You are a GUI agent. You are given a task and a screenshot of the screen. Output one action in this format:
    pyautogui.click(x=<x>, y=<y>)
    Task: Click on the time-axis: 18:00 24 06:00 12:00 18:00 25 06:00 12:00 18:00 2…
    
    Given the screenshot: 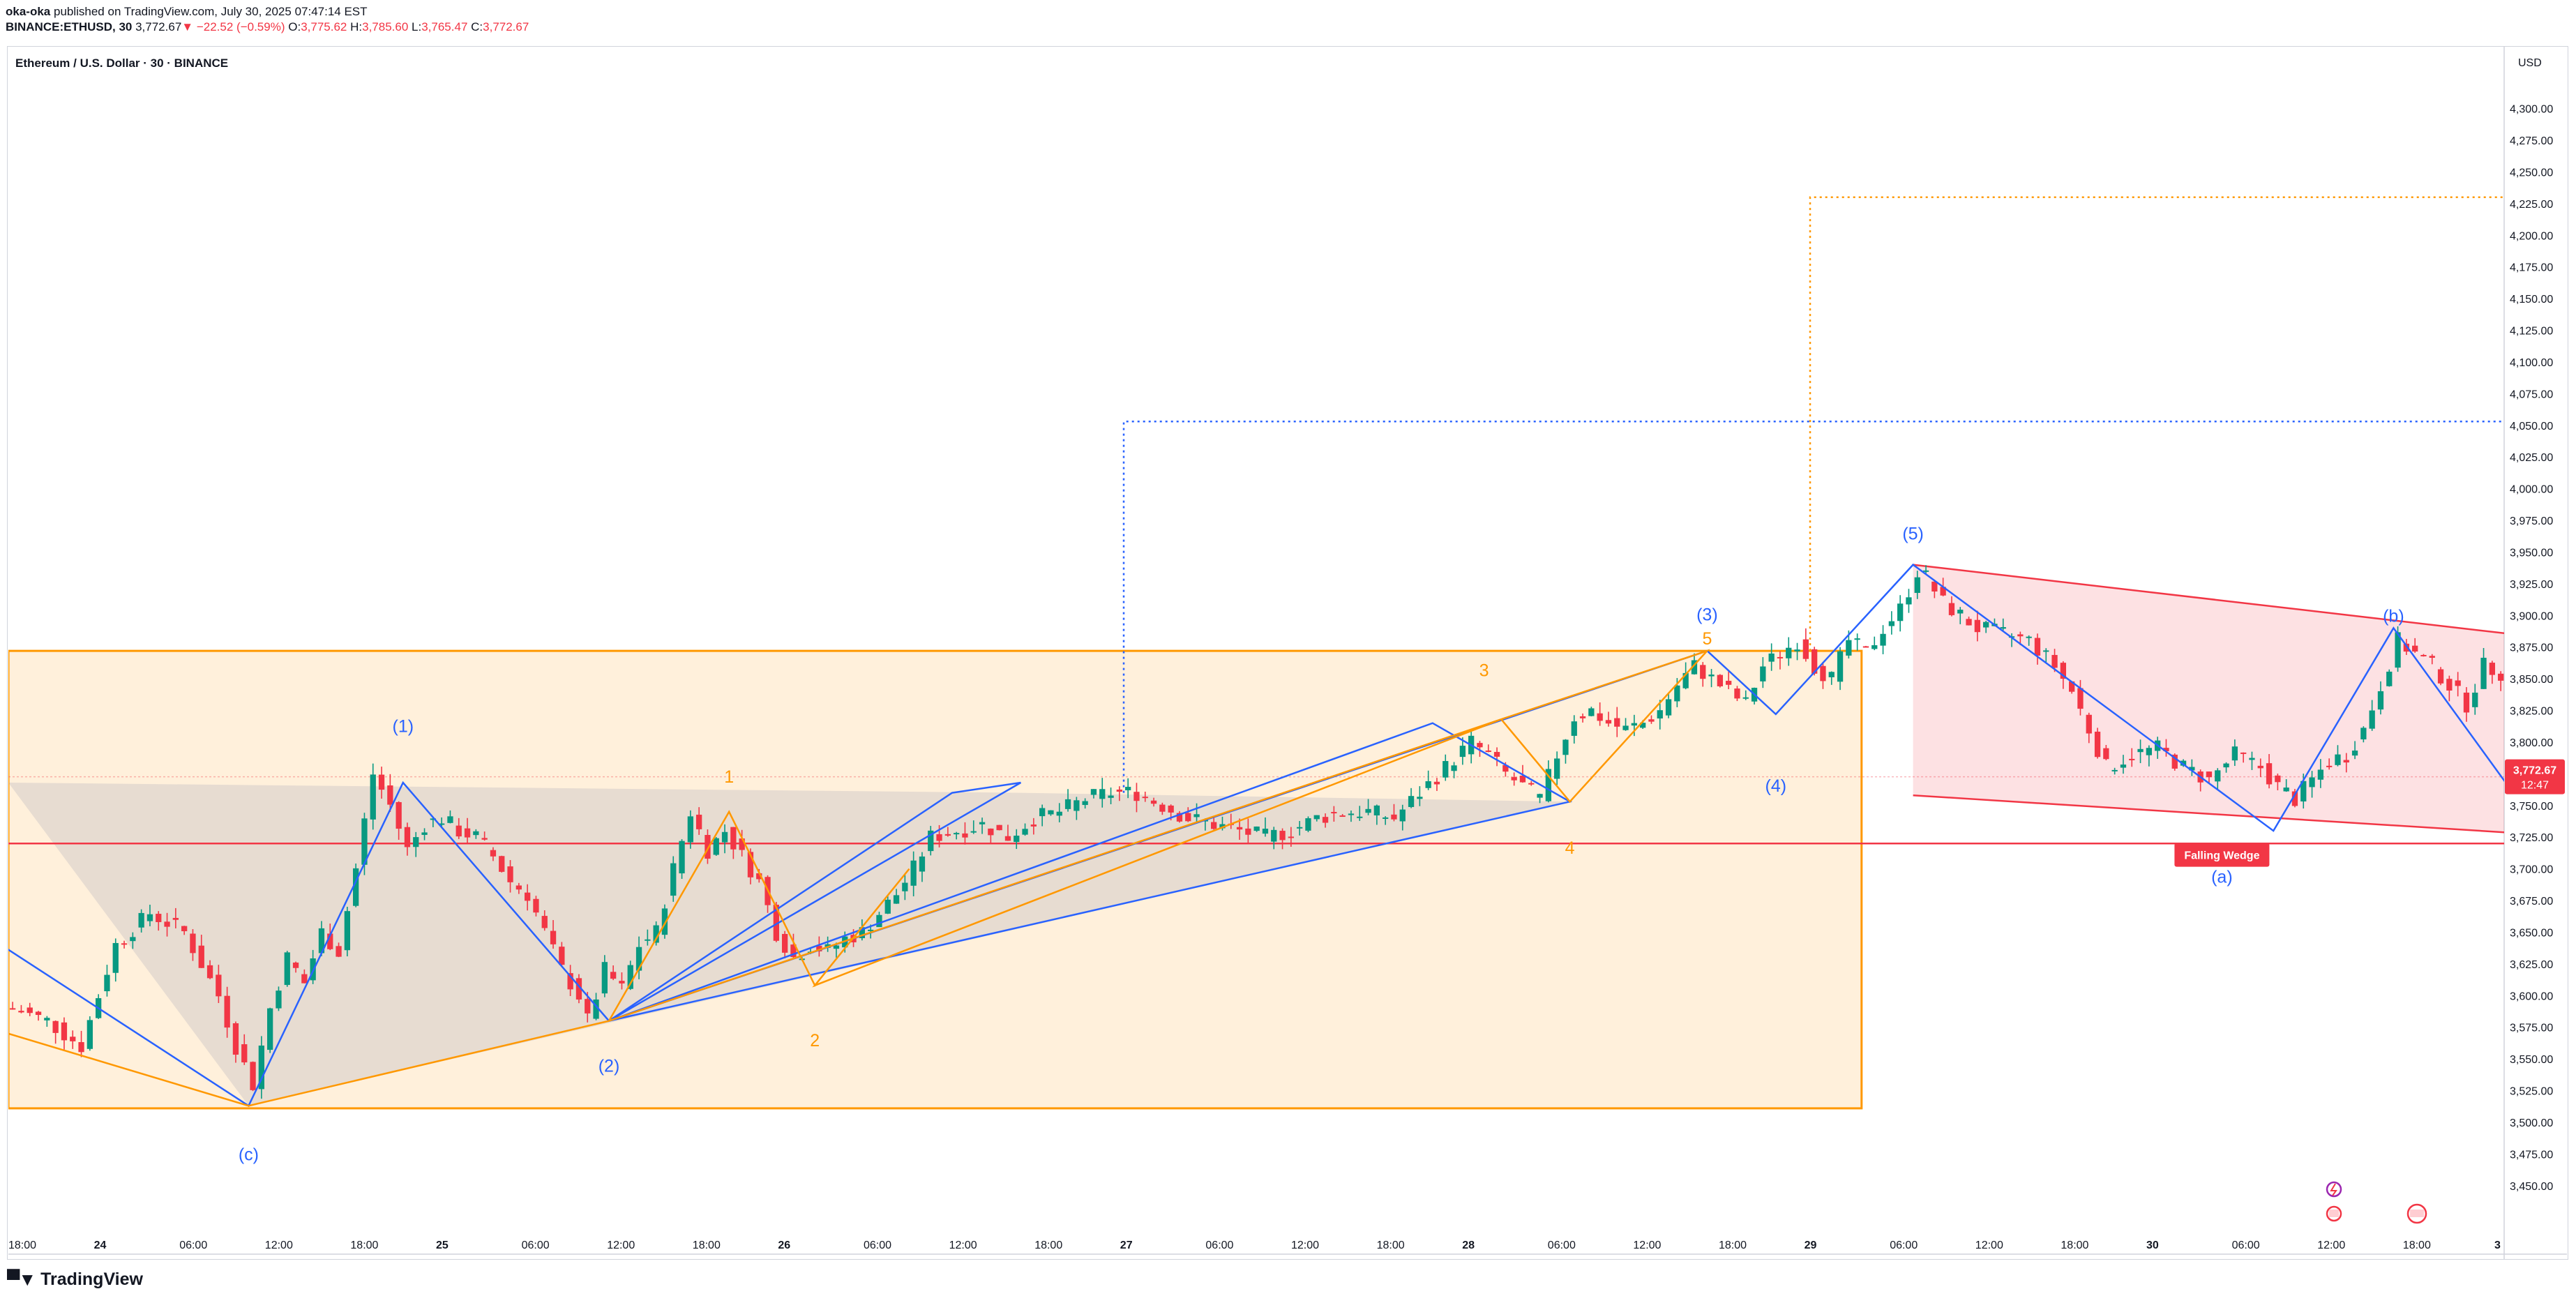 What is the action you would take?
    pyautogui.click(x=1254, y=1245)
    